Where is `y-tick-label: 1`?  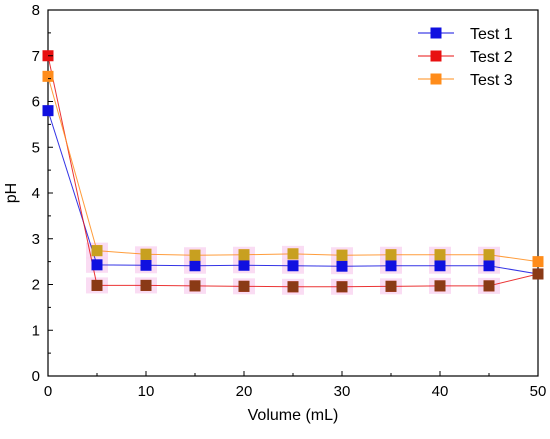 y-tick-label: 1 is located at coordinates (36, 330).